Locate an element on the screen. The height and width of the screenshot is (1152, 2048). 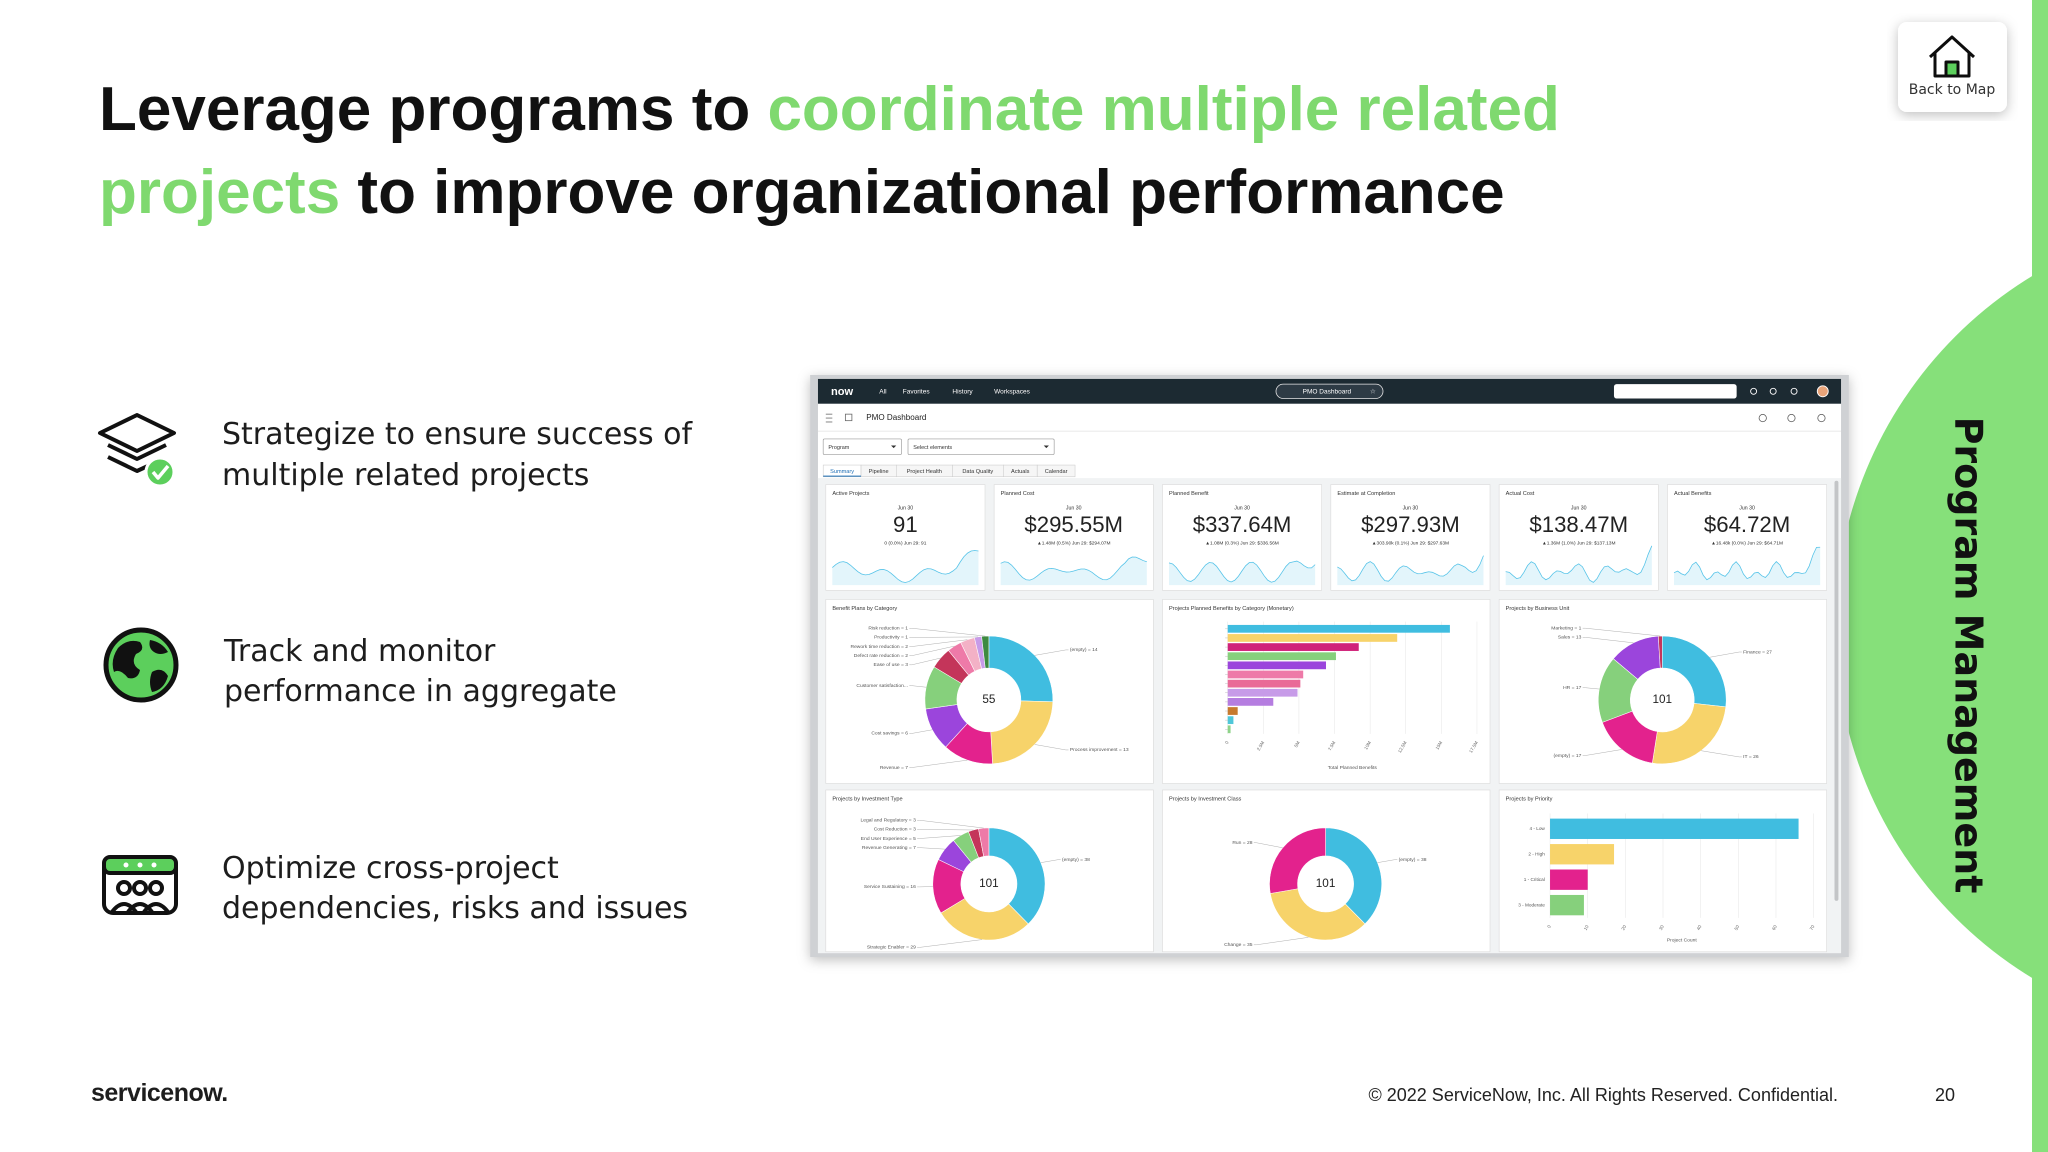
x-tick-label: 40 is located at coordinates (1699, 927).